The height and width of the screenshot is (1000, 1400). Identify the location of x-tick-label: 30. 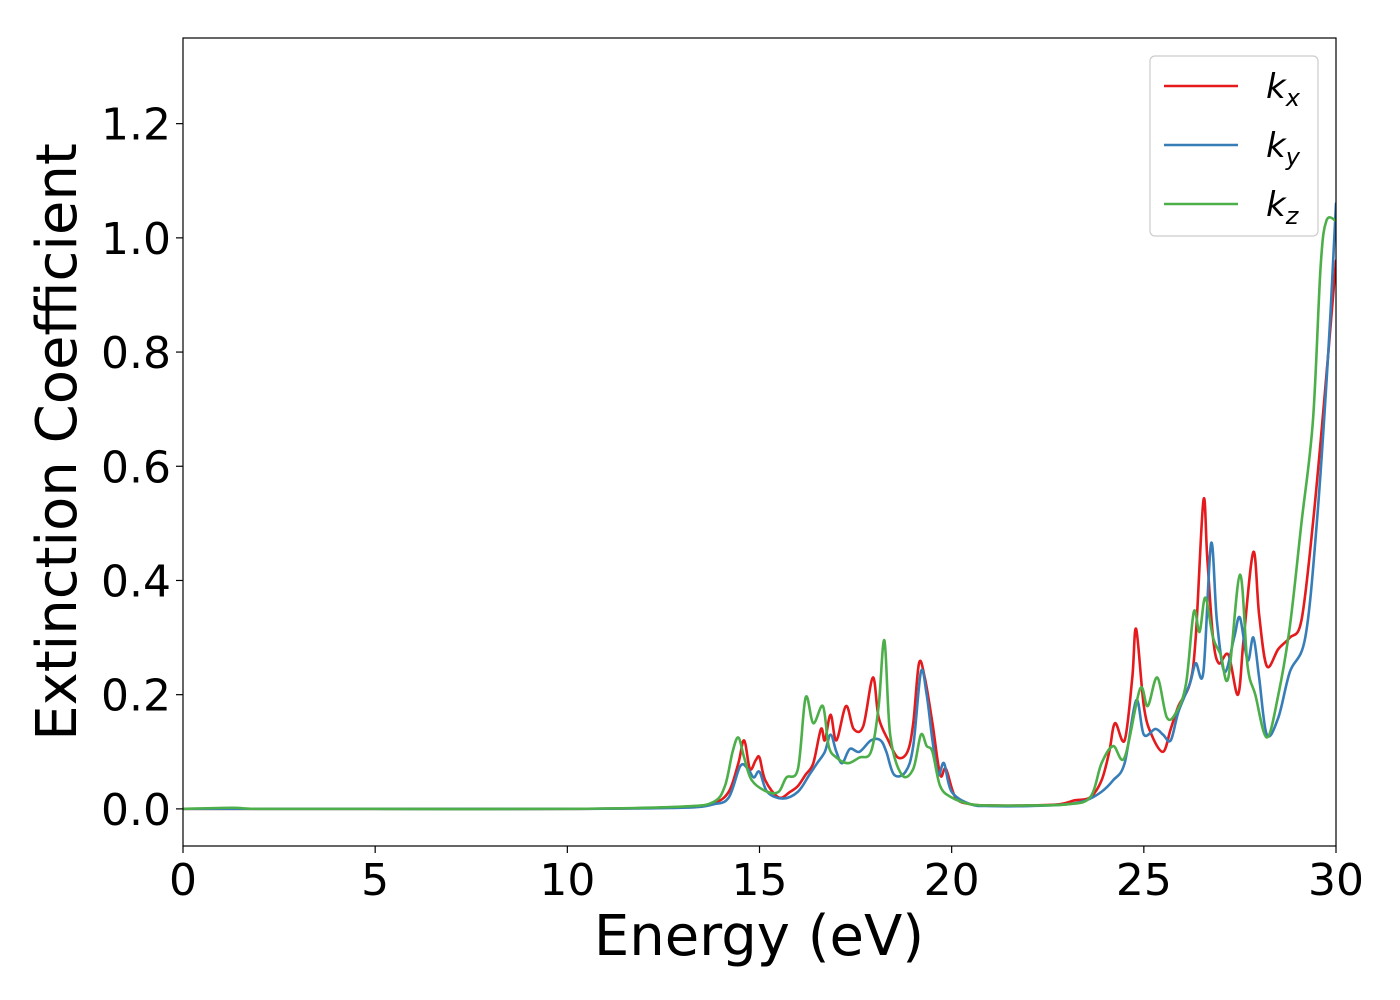
(1336, 880).